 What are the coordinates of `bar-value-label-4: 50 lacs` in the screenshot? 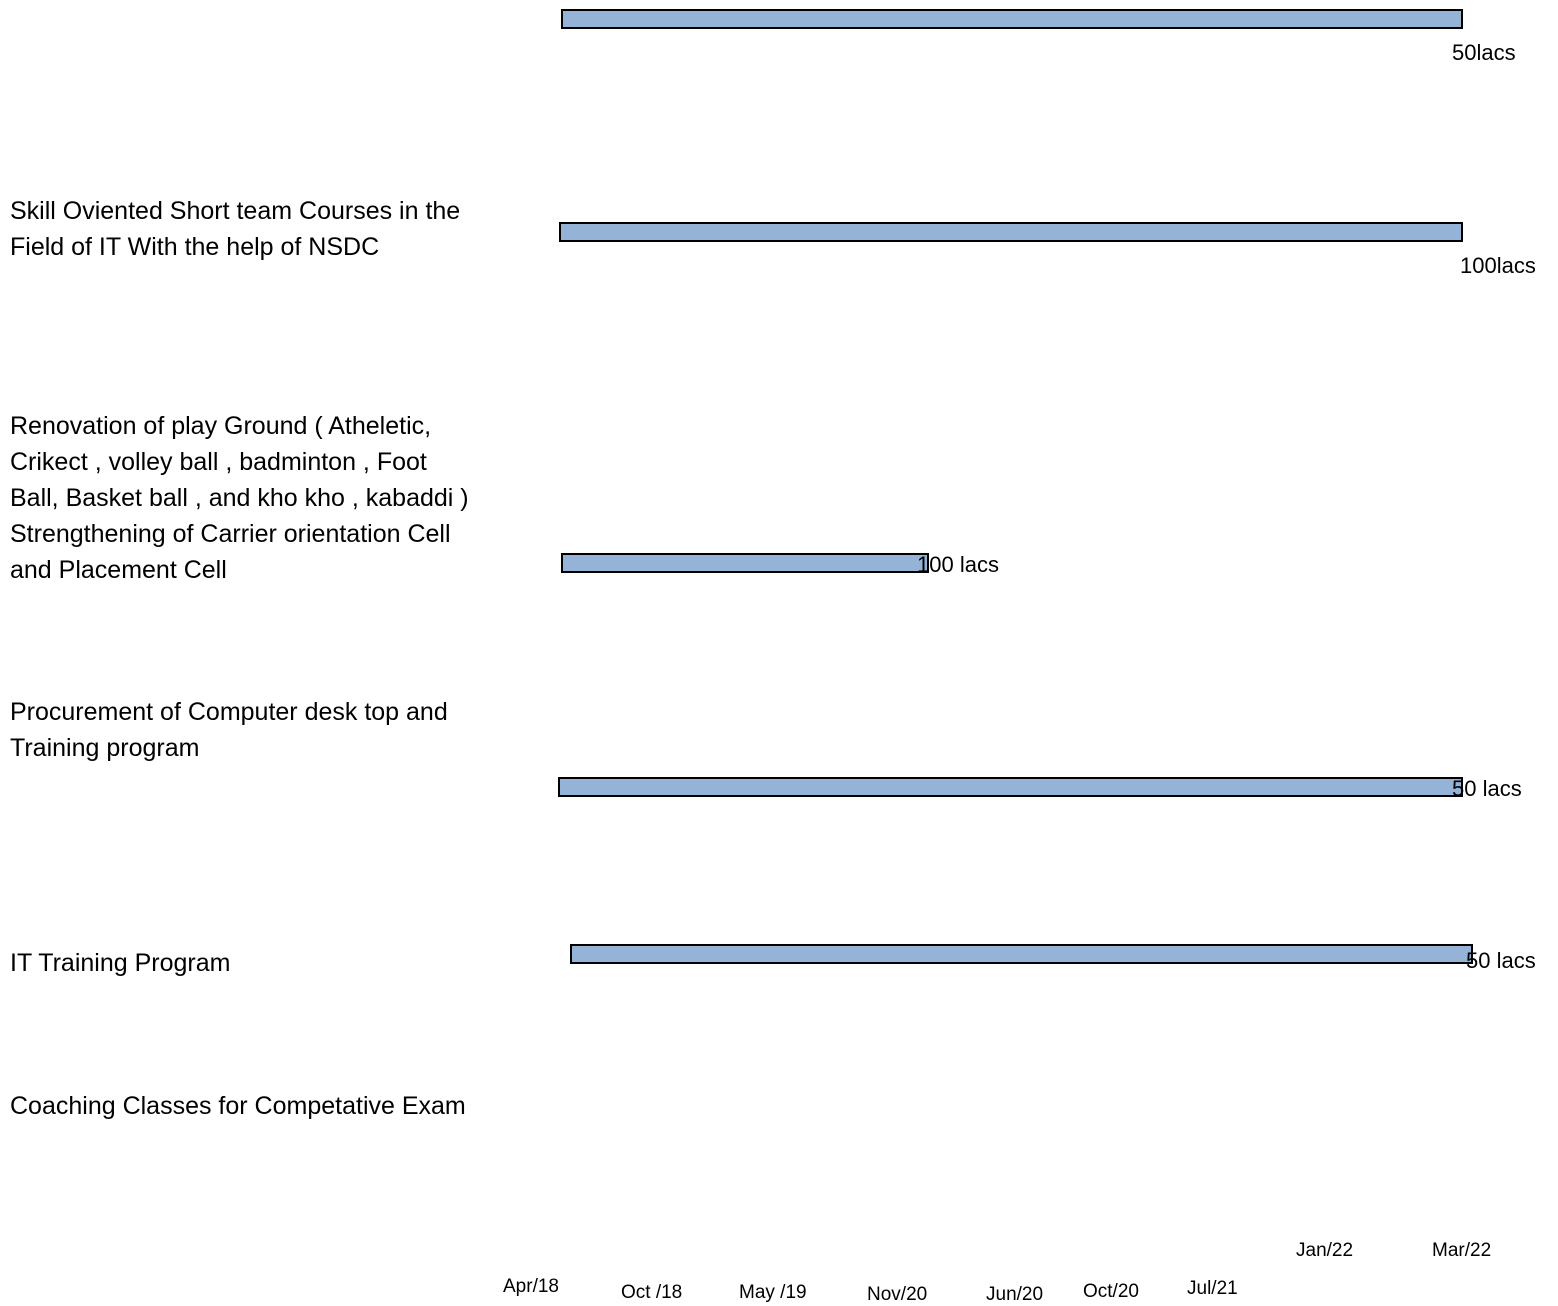 It's located at (1501, 960).